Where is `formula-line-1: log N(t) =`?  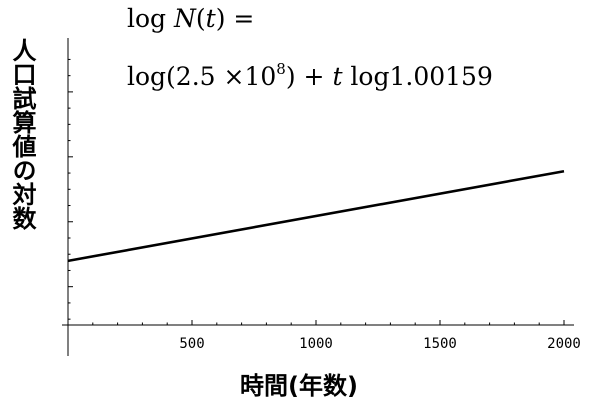 formula-line-1: log N(t) = is located at coordinates (191, 18).